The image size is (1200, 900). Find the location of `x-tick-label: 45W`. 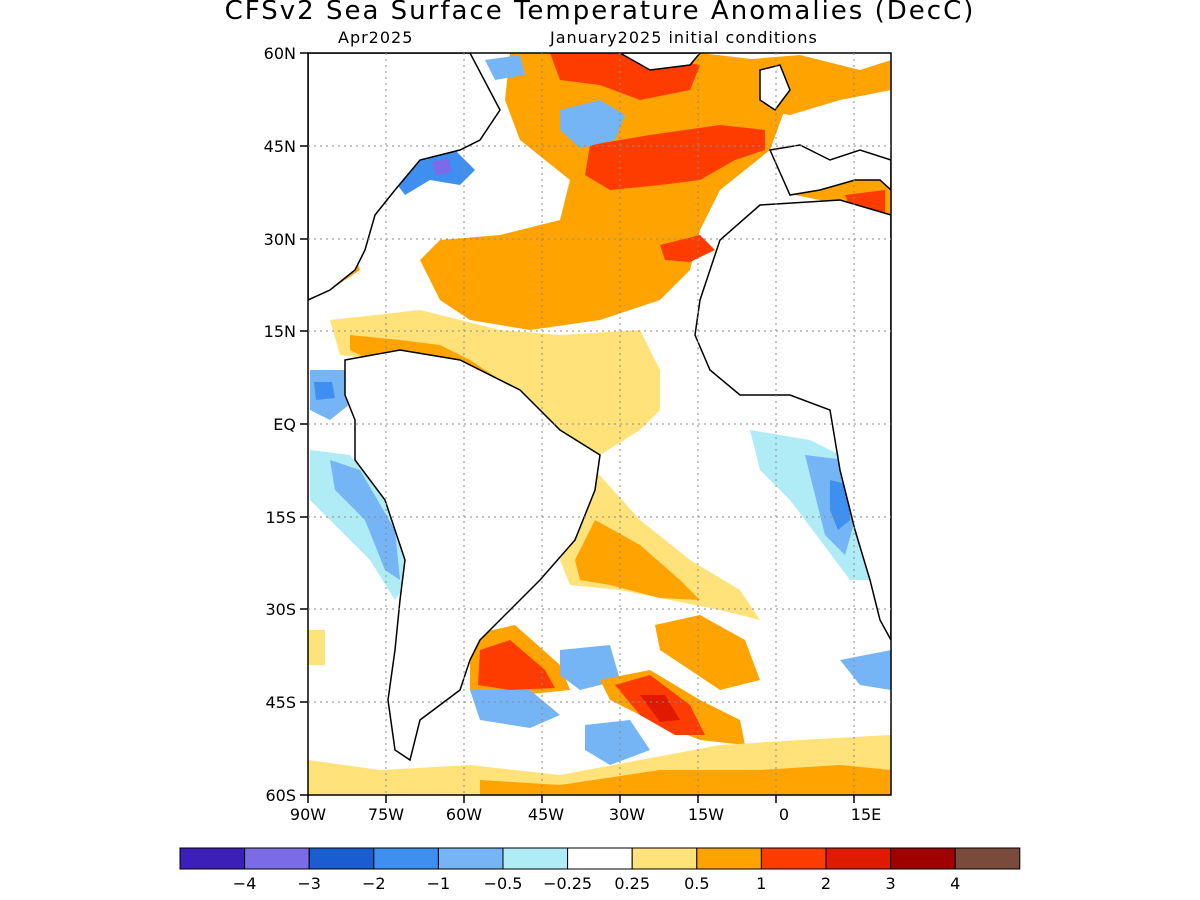

x-tick-label: 45W is located at coordinates (546, 814).